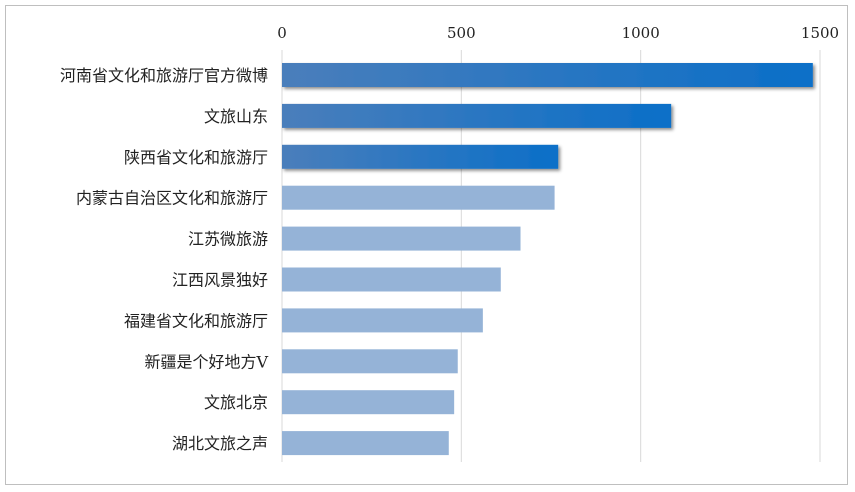  I want to click on x-tick-label: 1500, so click(820, 33).